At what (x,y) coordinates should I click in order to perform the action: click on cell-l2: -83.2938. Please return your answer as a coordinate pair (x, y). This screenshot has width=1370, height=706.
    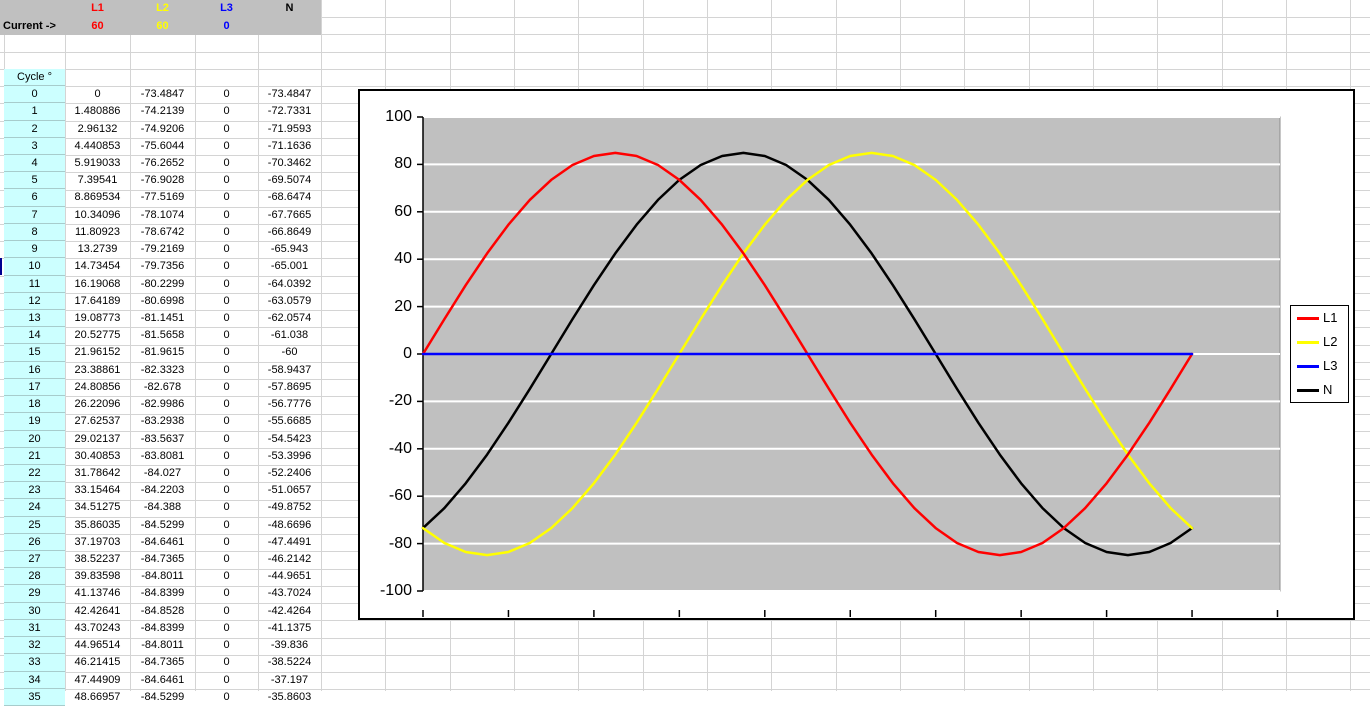
    Looking at the image, I should click on (162, 421).